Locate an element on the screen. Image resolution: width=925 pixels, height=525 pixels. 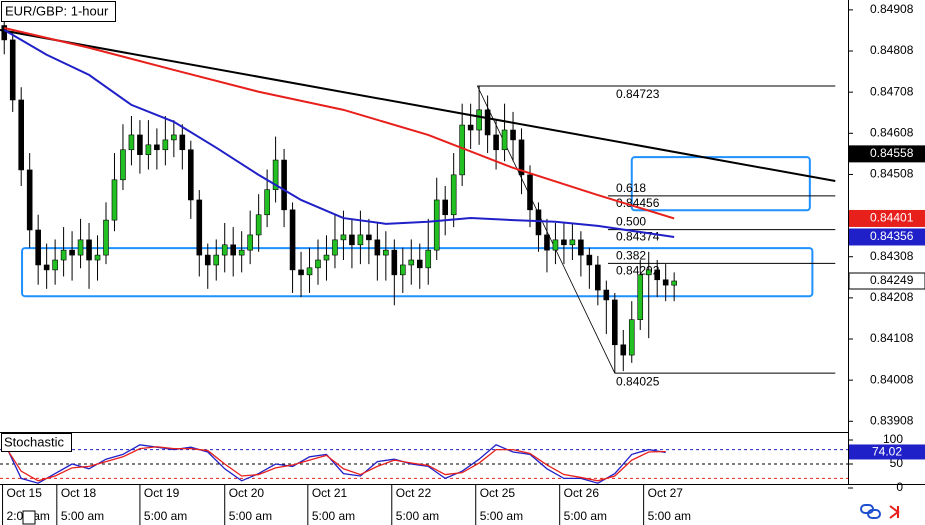
fib-ratio-label: 0.500 is located at coordinates (631, 222).